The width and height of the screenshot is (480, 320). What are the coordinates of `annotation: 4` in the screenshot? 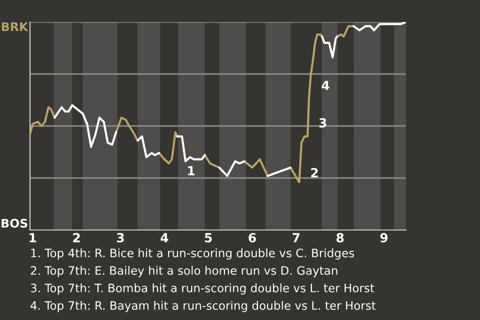 It's located at (326, 85).